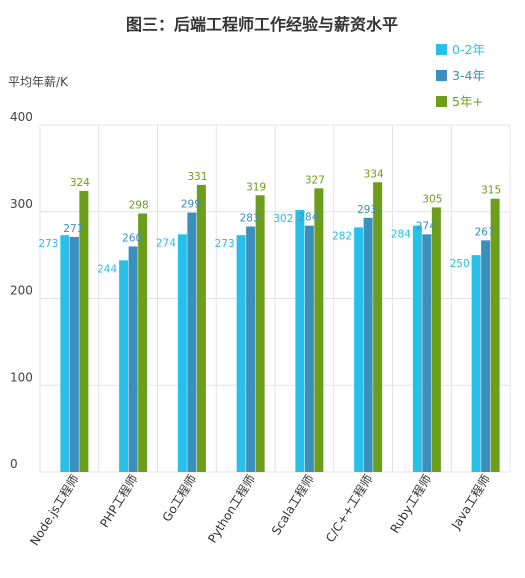 This screenshot has height=578, width=525. I want to click on data-label: 260, so click(132, 238).